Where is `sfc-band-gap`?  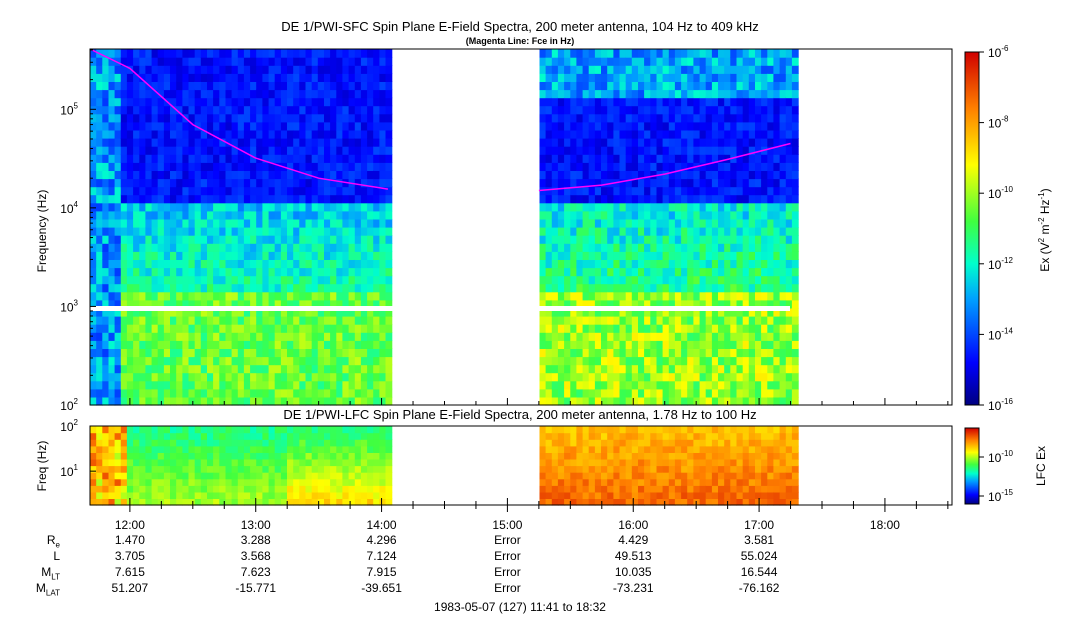
sfc-band-gap is located at coordinates (440, 308).